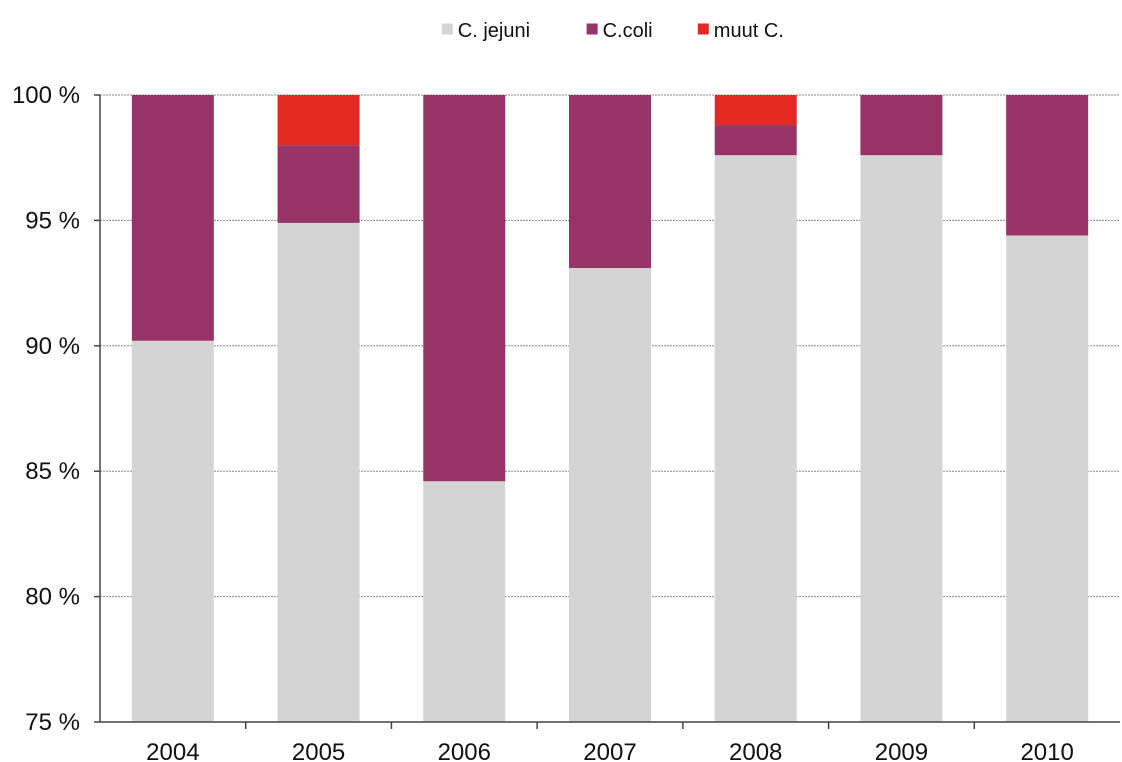 The height and width of the screenshot is (762, 1122). I want to click on bar-segment-c-jejuni-2005, so click(318, 472).